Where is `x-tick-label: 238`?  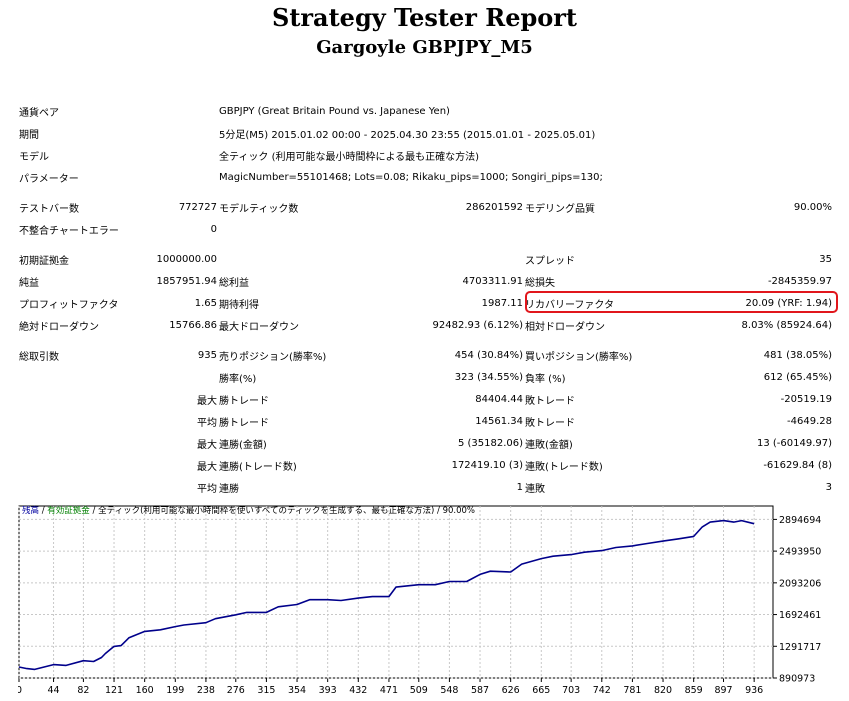 x-tick-label: 238 is located at coordinates (206, 690).